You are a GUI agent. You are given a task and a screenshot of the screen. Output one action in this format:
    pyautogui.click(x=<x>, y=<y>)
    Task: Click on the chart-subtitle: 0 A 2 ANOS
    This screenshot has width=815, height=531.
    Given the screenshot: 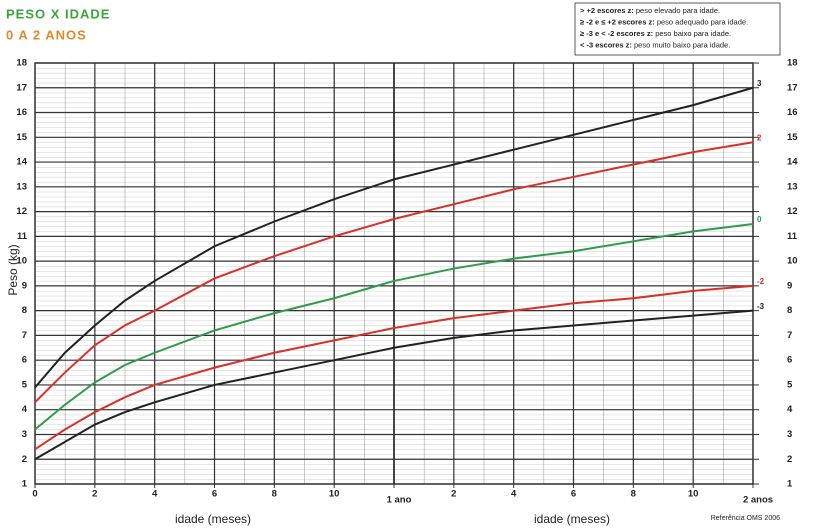 What is the action you would take?
    pyautogui.click(x=46, y=34)
    